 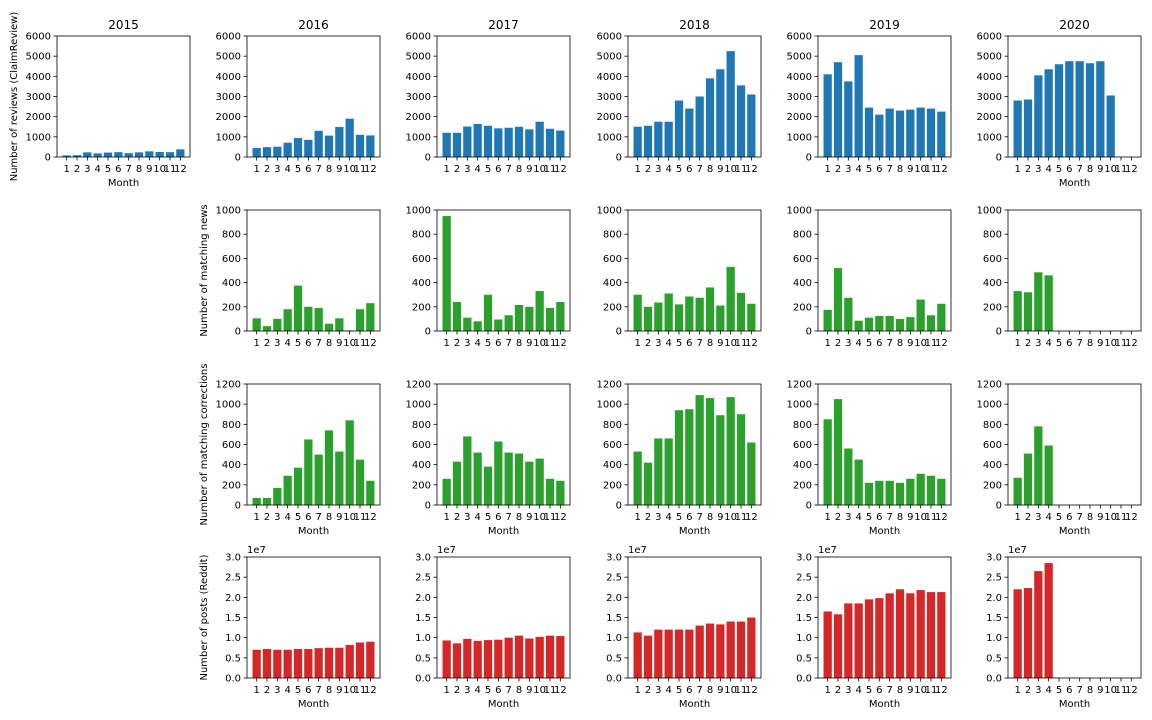 What do you see at coordinates (498, 325) in the screenshot?
I see `bar-news-2017-m6` at bounding box center [498, 325].